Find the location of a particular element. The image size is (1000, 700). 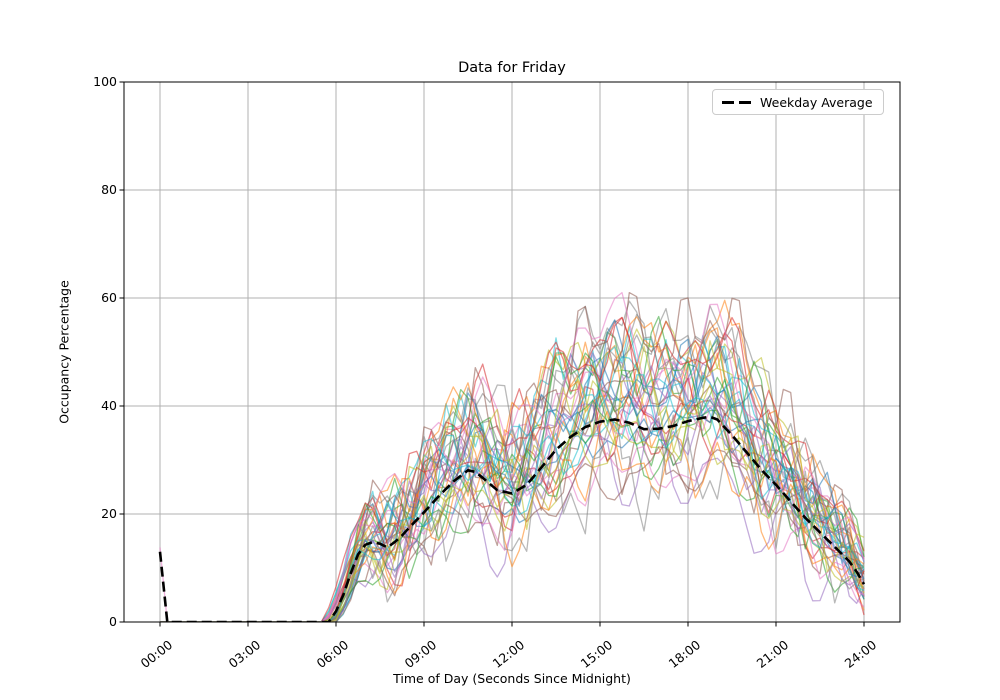

y-axis-label: Occupancy Percentage is located at coordinates (64, 352).